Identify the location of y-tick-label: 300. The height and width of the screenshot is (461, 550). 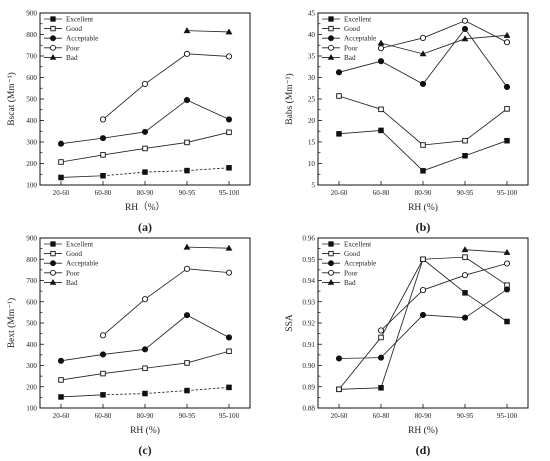
(31, 143).